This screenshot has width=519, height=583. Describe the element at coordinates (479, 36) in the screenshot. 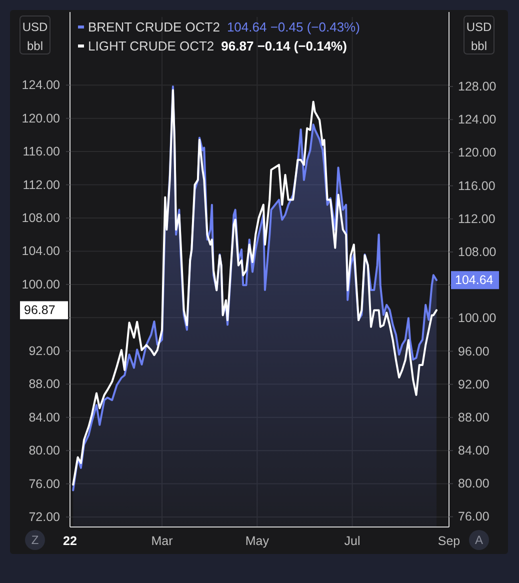

I see `y2-axis-title: USD bbl` at that location.